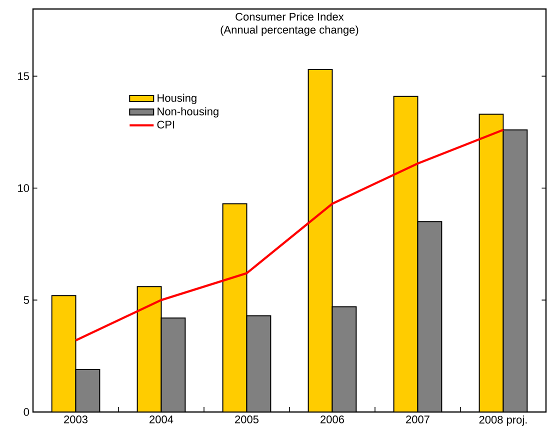 The image size is (550, 445). What do you see at coordinates (162, 420) in the screenshot?
I see `x-tick-label: 2004` at bounding box center [162, 420].